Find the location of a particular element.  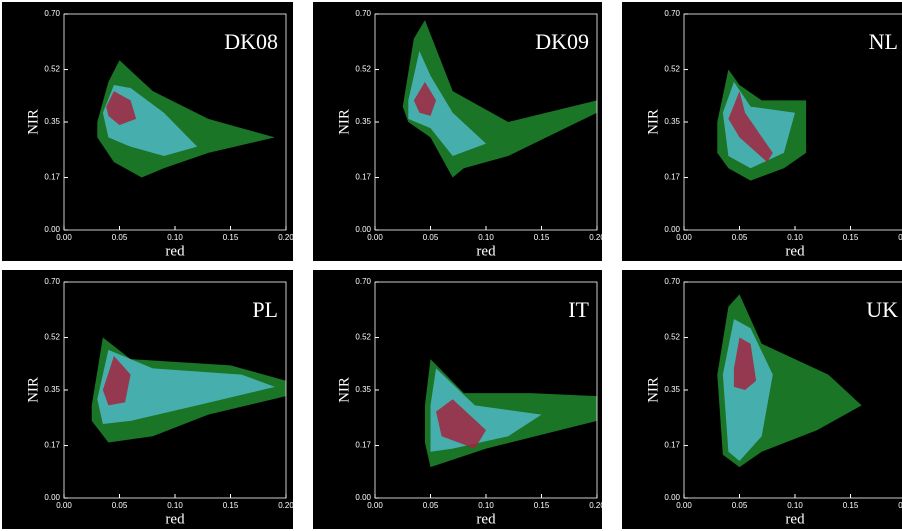

panel-title: DK09 is located at coordinates (562, 41).